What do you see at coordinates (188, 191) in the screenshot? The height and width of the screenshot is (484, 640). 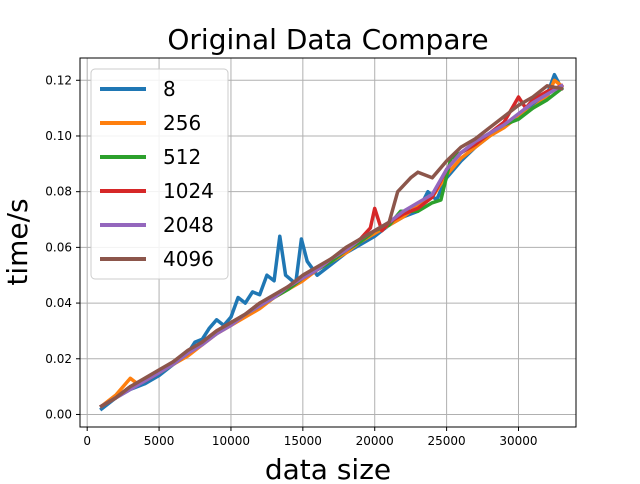 I see `legend-label: 1024` at bounding box center [188, 191].